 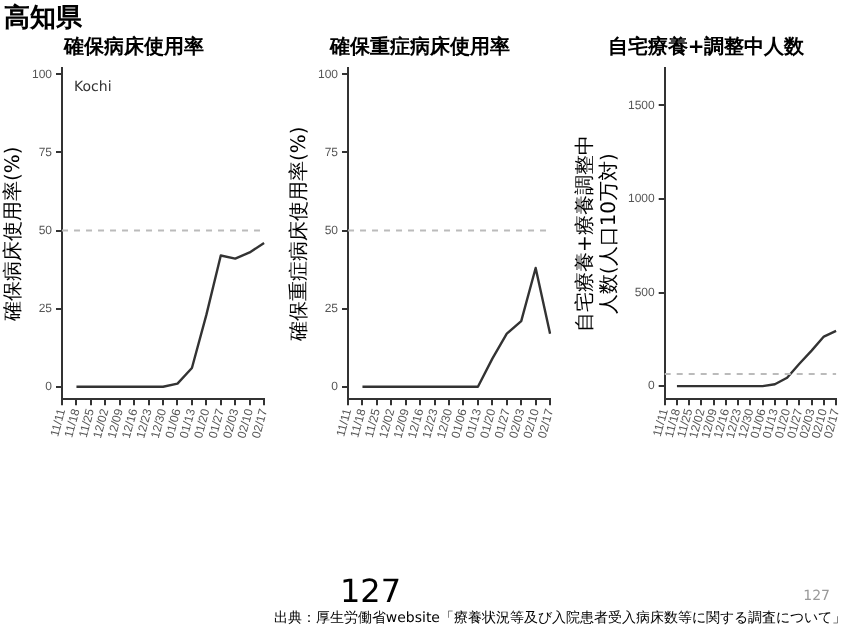 What do you see at coordinates (43, 18) in the screenshot?
I see `text: 高知県` at bounding box center [43, 18].